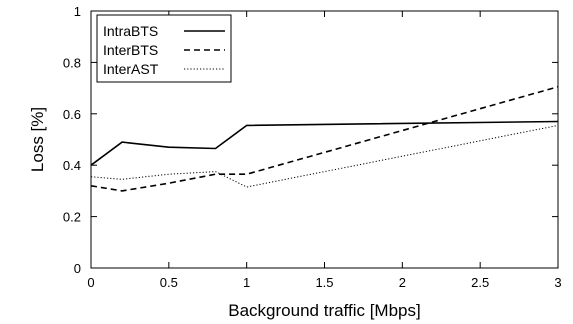 Image resolution: width=573 pixels, height=324 pixels. Describe the element at coordinates (77, 268) in the screenshot. I see `y-tick-label: 0` at that location.